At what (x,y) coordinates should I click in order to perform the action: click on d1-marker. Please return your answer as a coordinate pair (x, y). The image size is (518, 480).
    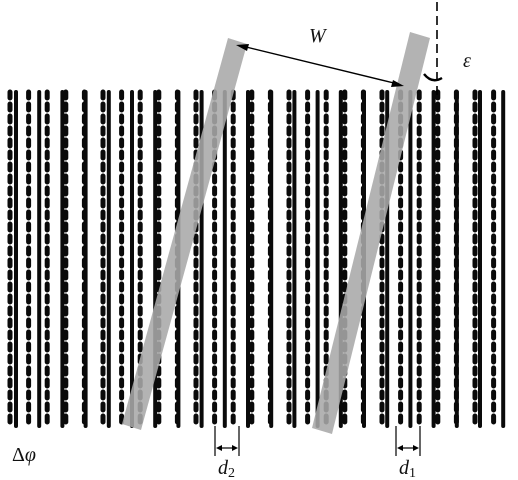
    Looking at the image, I should click on (408, 441).